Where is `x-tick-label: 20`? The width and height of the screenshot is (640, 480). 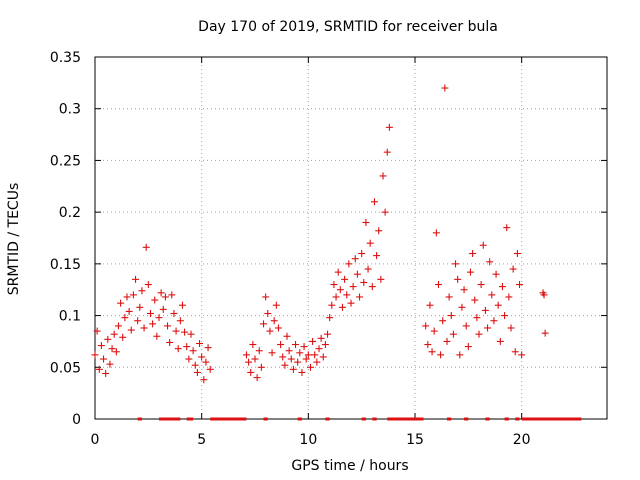
x-tick-label: 20 is located at coordinates (522, 440).